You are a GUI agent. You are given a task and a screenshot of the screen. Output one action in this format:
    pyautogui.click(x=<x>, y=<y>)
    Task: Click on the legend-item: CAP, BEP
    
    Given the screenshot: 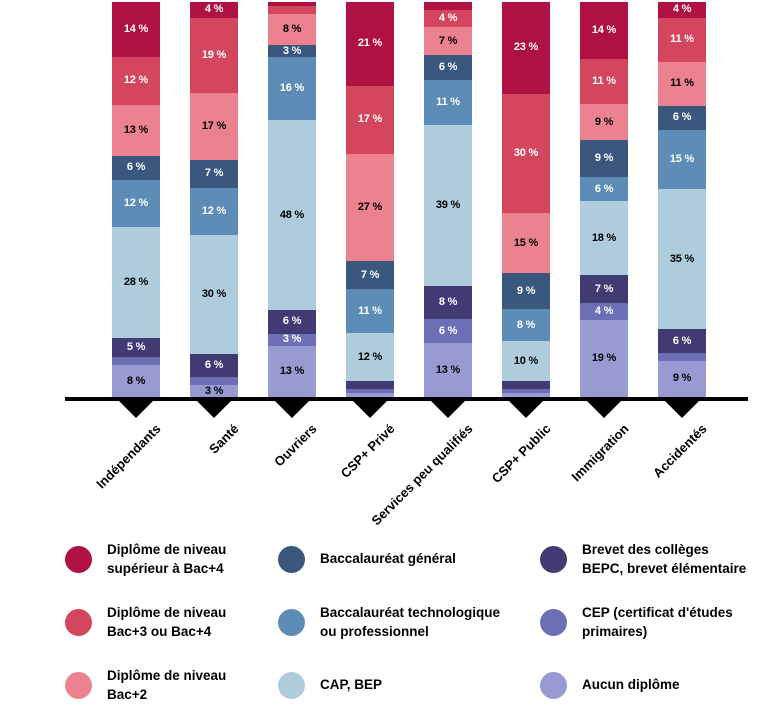 What is the action you would take?
    pyautogui.click(x=389, y=685)
    